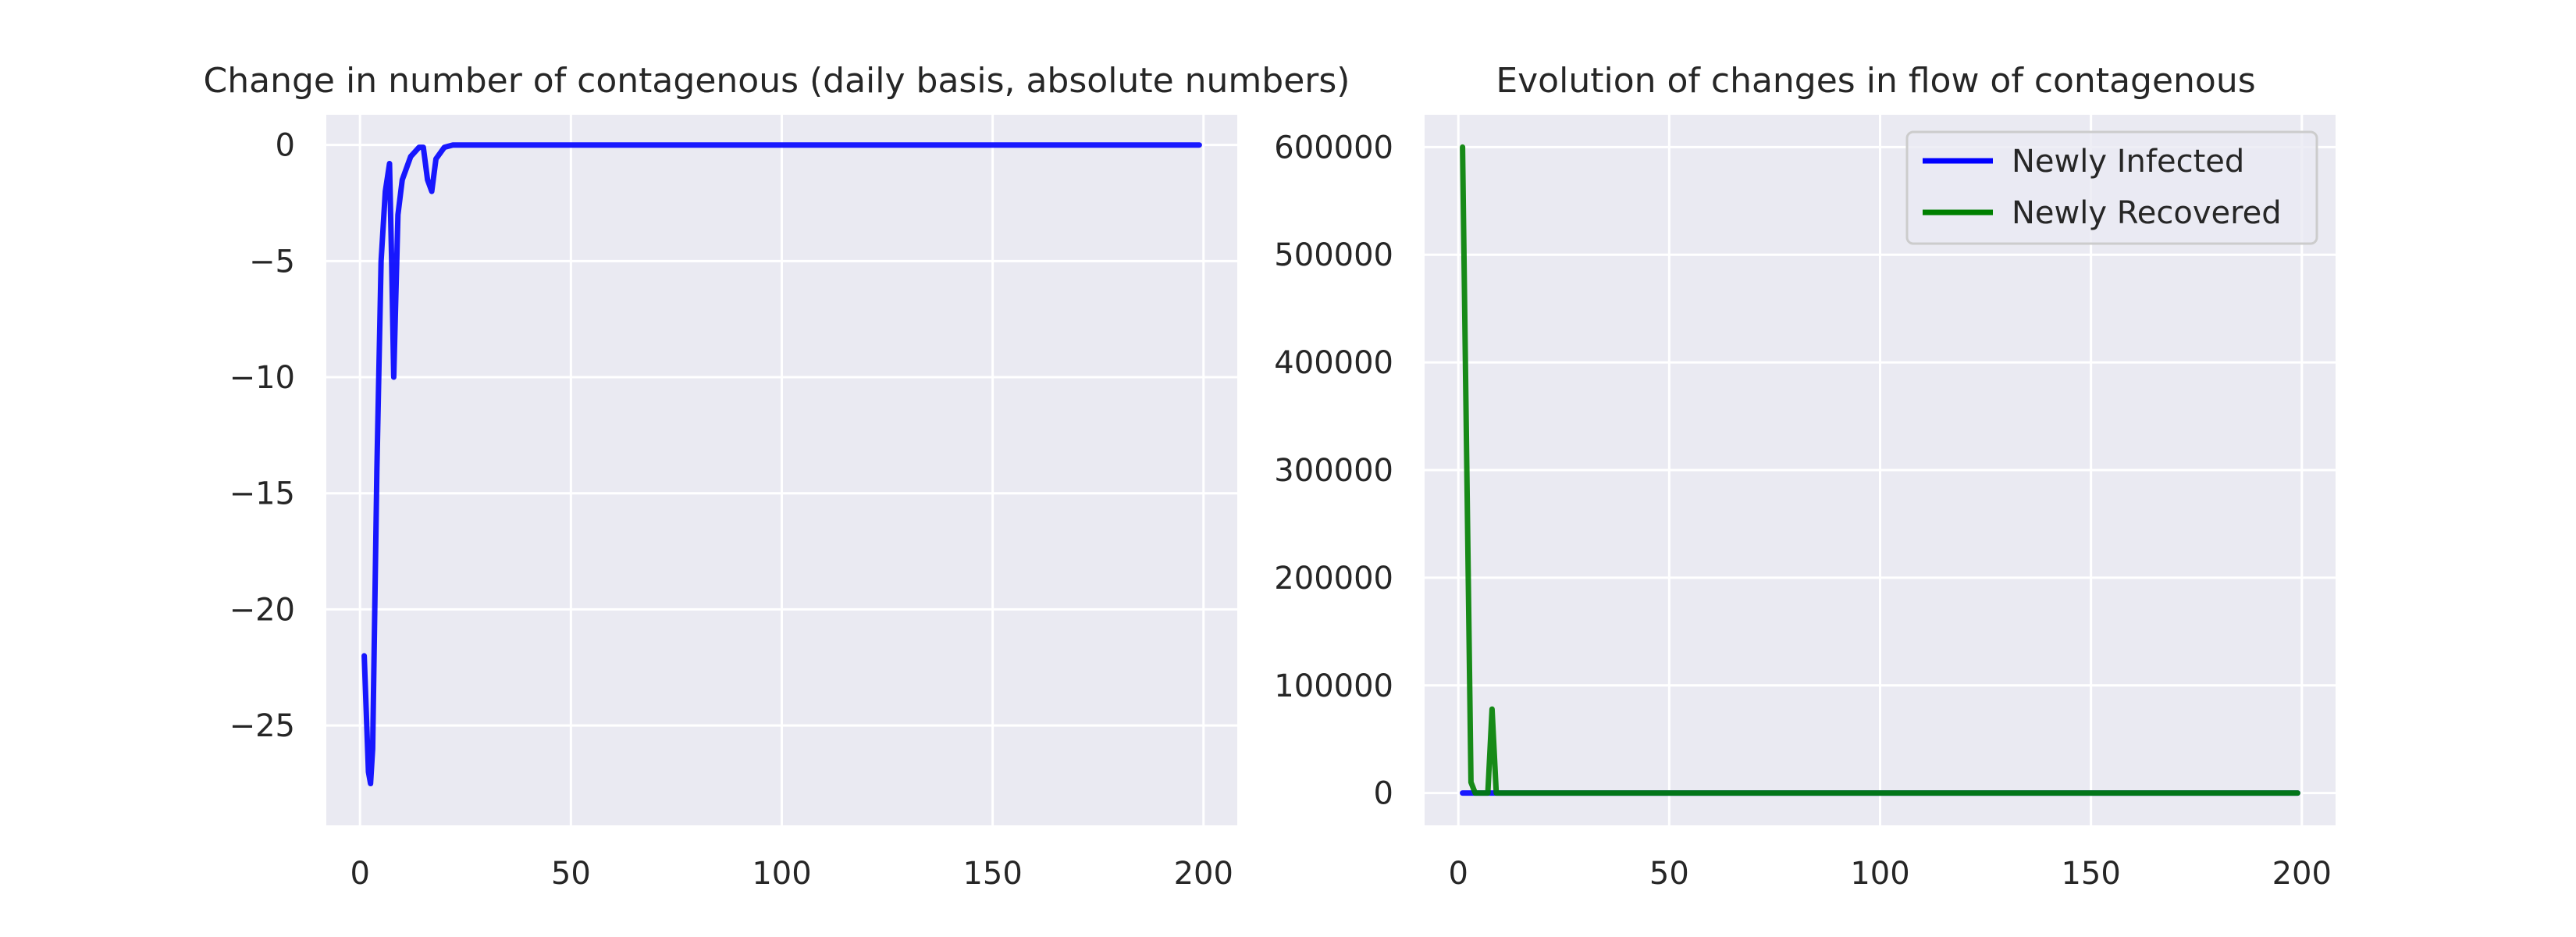 Image resolution: width=2576 pixels, height=937 pixels. What do you see at coordinates (272, 262) in the screenshot?
I see `y-tick-label: −5` at bounding box center [272, 262].